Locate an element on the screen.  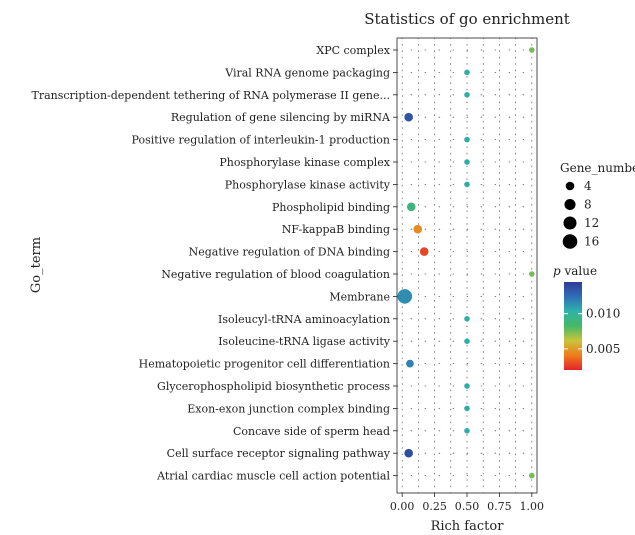
y-axis-label: Go_term is located at coordinates (36, 265).